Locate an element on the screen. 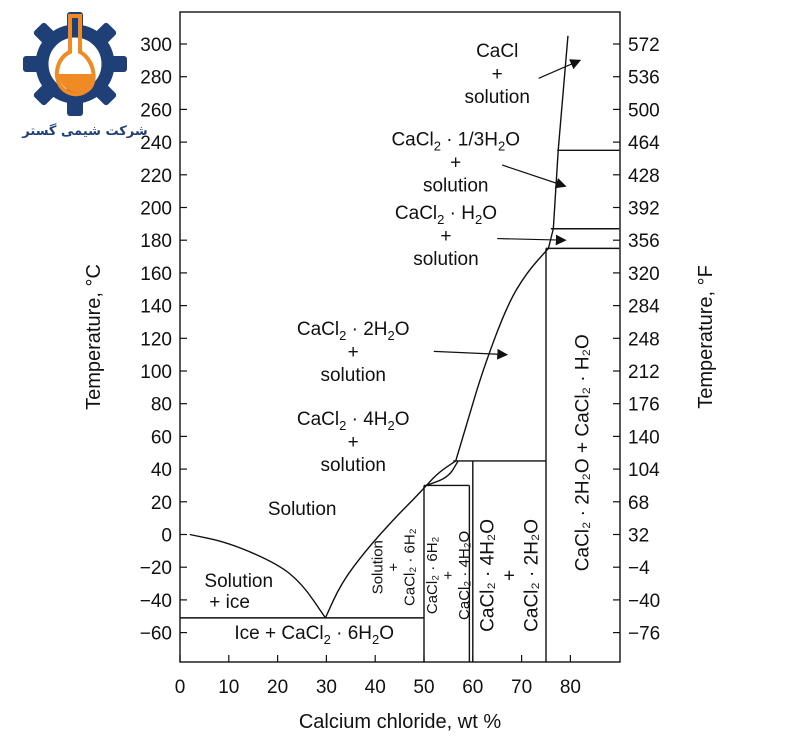 The image size is (785, 747). y-tick-label-right: 68 is located at coordinates (638, 503).